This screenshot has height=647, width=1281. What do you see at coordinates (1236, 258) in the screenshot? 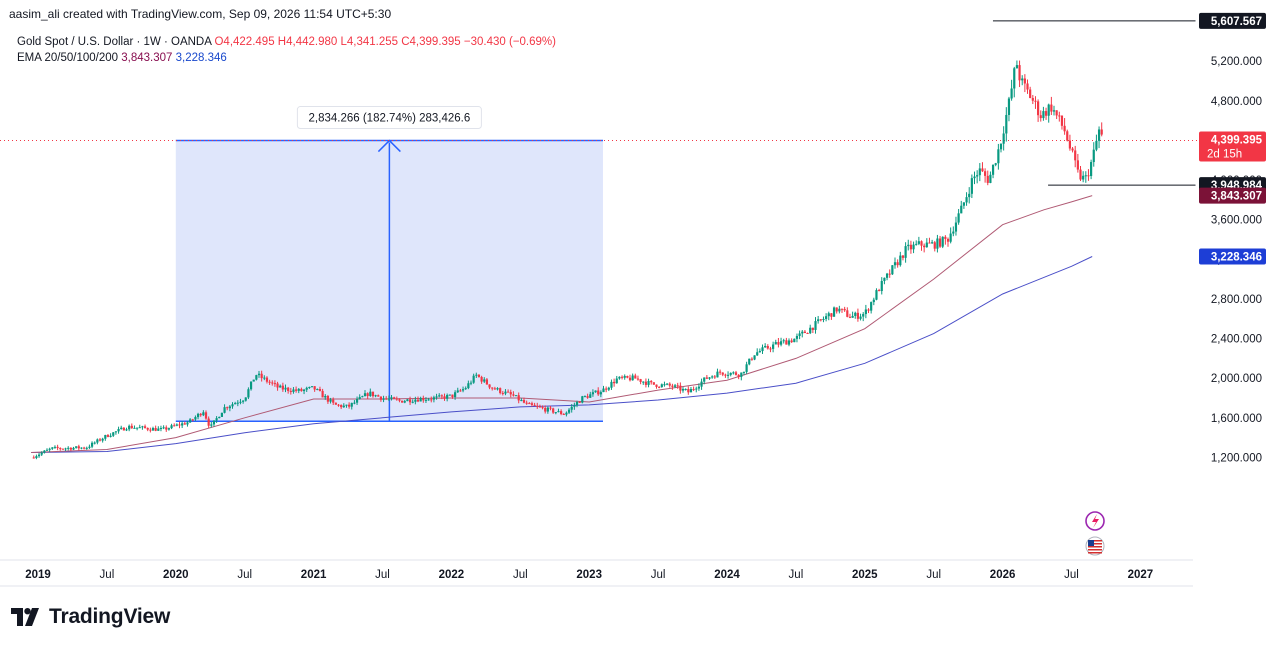
I see `ema-slow-label: 3,228.346` at bounding box center [1236, 258].